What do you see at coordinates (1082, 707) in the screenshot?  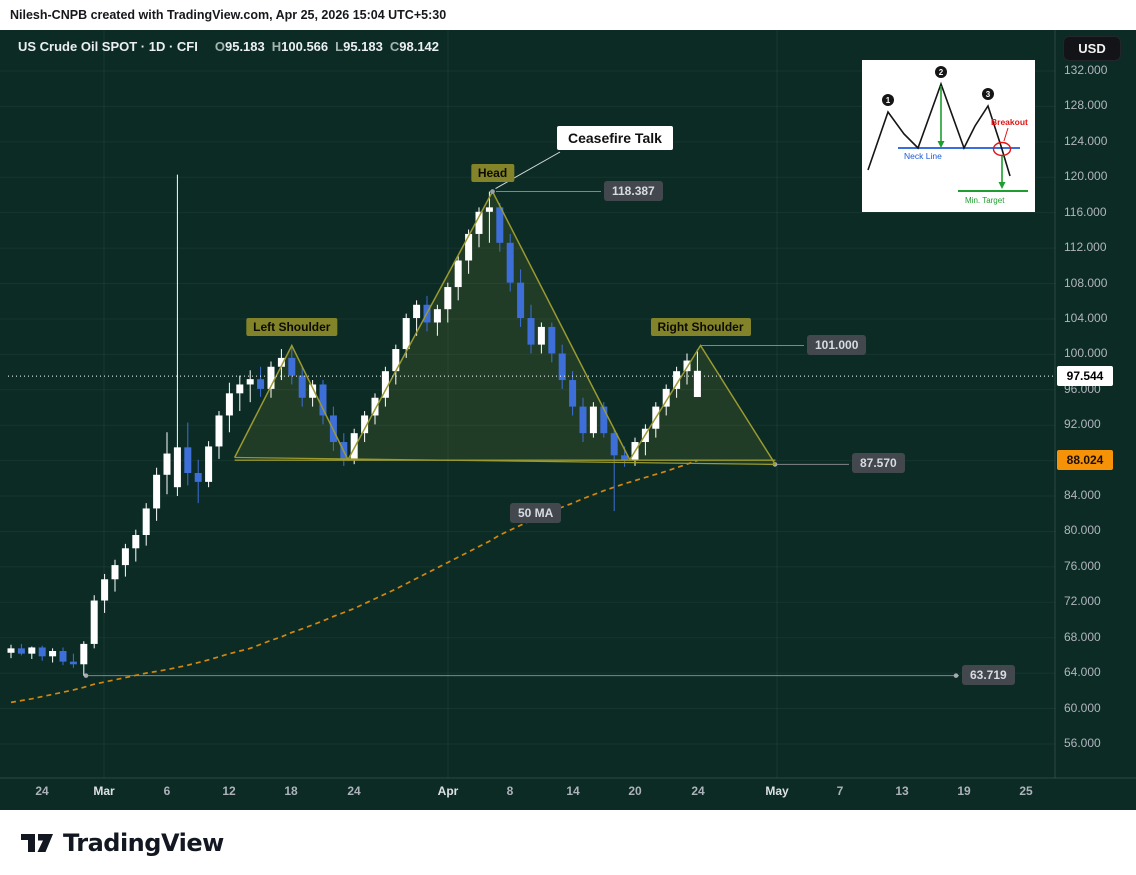 I see `price-axis-tick: 60.000` at bounding box center [1082, 707].